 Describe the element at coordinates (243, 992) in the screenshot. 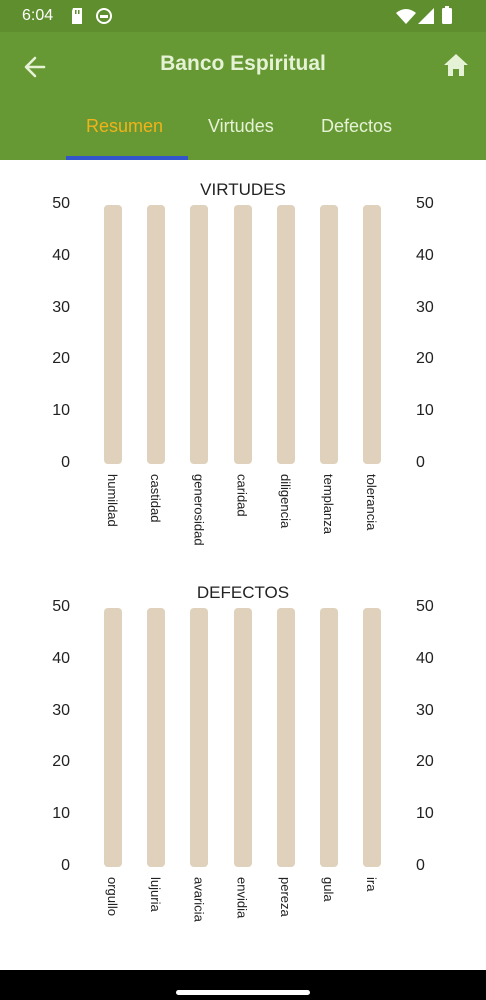

I see `home-gesture-handle` at that location.